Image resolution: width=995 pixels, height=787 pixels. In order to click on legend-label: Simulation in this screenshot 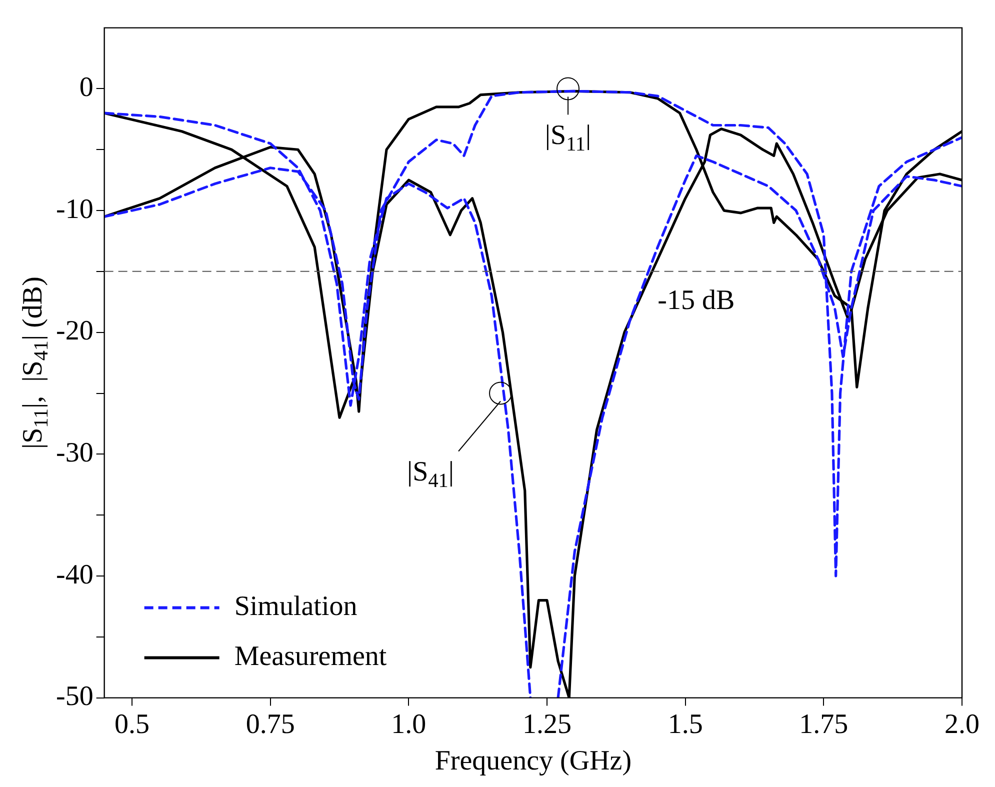, I will do `click(296, 606)`.